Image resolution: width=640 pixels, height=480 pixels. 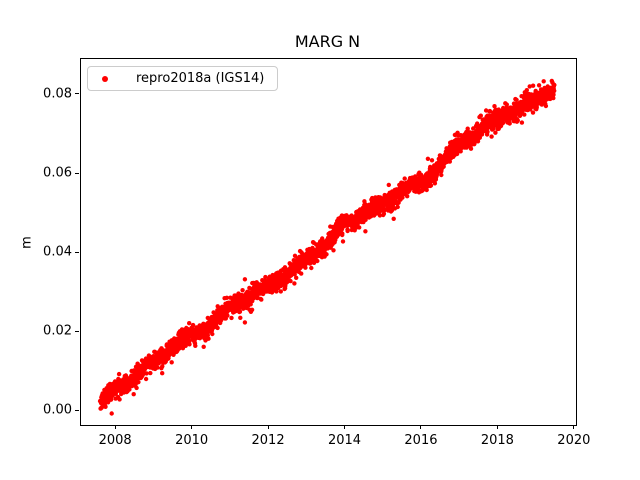 What do you see at coordinates (421, 440) in the screenshot?
I see `x-tick-label: 2016` at bounding box center [421, 440].